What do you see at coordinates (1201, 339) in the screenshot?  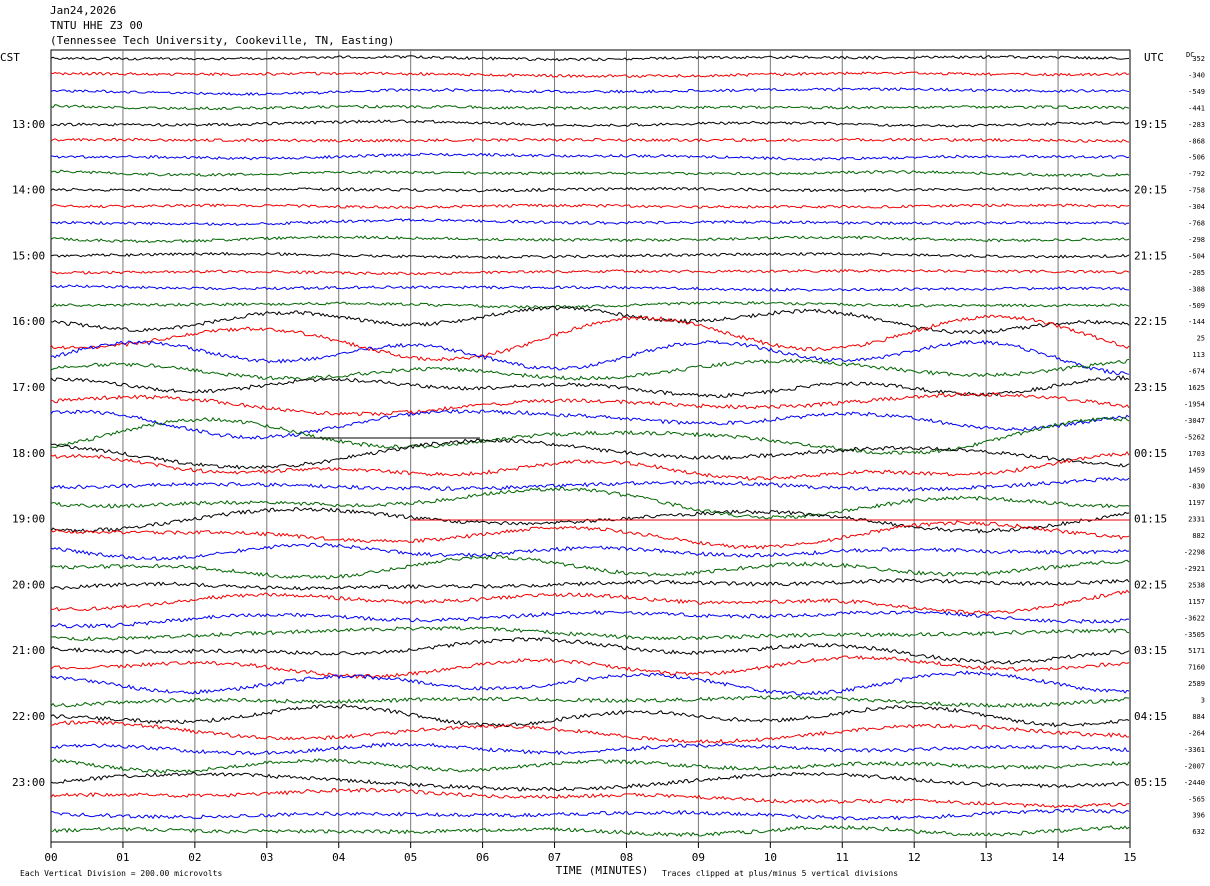 I see `dc-offset-label: 25` at bounding box center [1201, 339].